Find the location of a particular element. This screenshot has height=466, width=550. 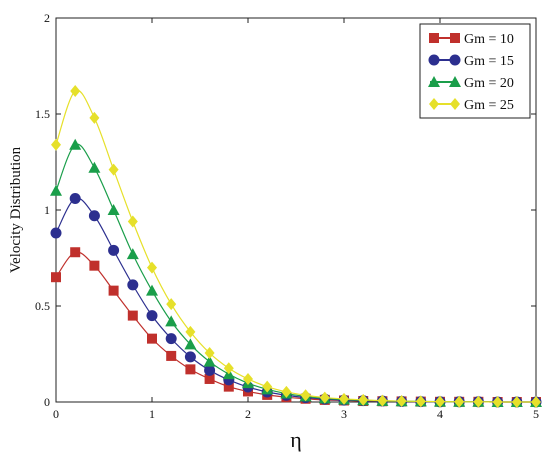

legend-label: Gm = 15 is located at coordinates (489, 61).